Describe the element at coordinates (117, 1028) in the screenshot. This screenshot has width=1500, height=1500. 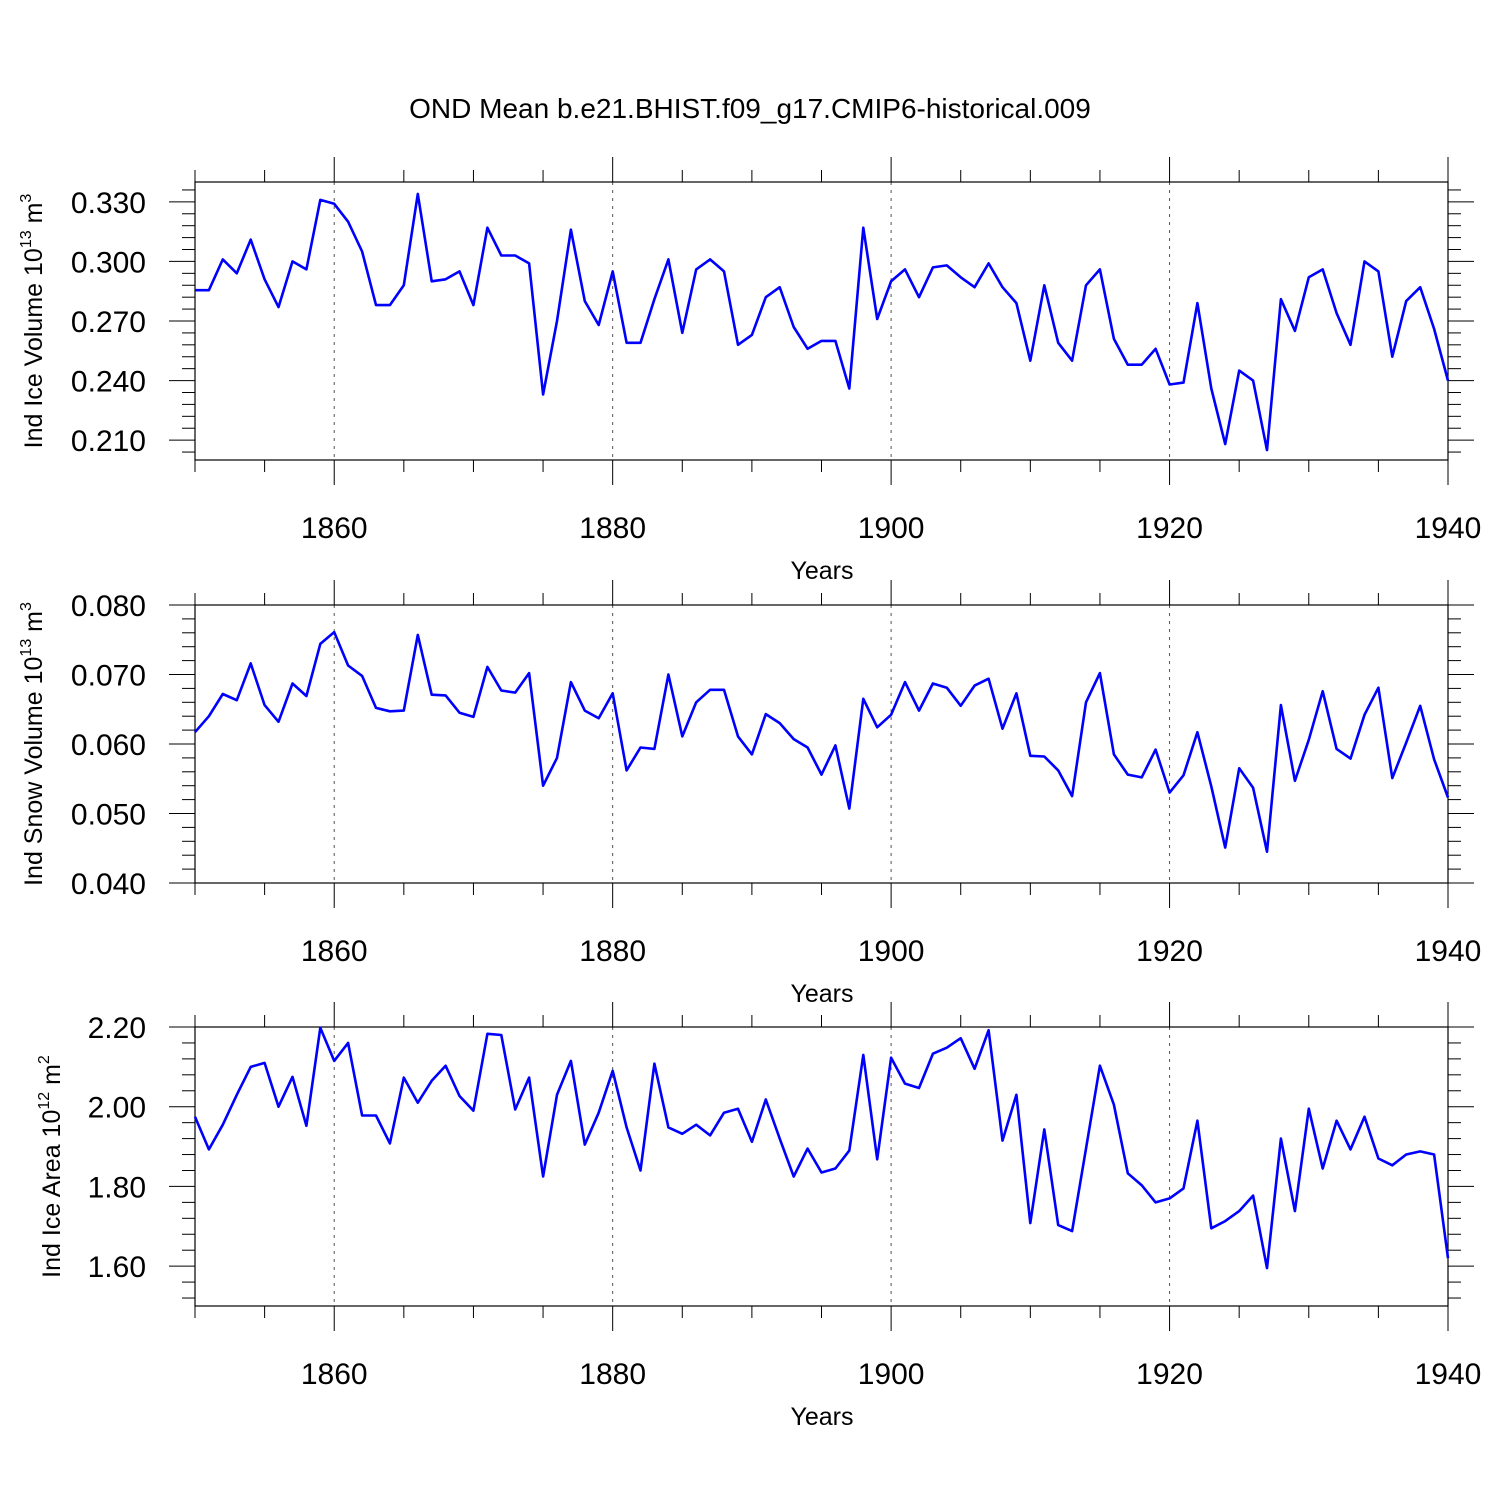
I see `y-tick-label: 2.20` at that location.